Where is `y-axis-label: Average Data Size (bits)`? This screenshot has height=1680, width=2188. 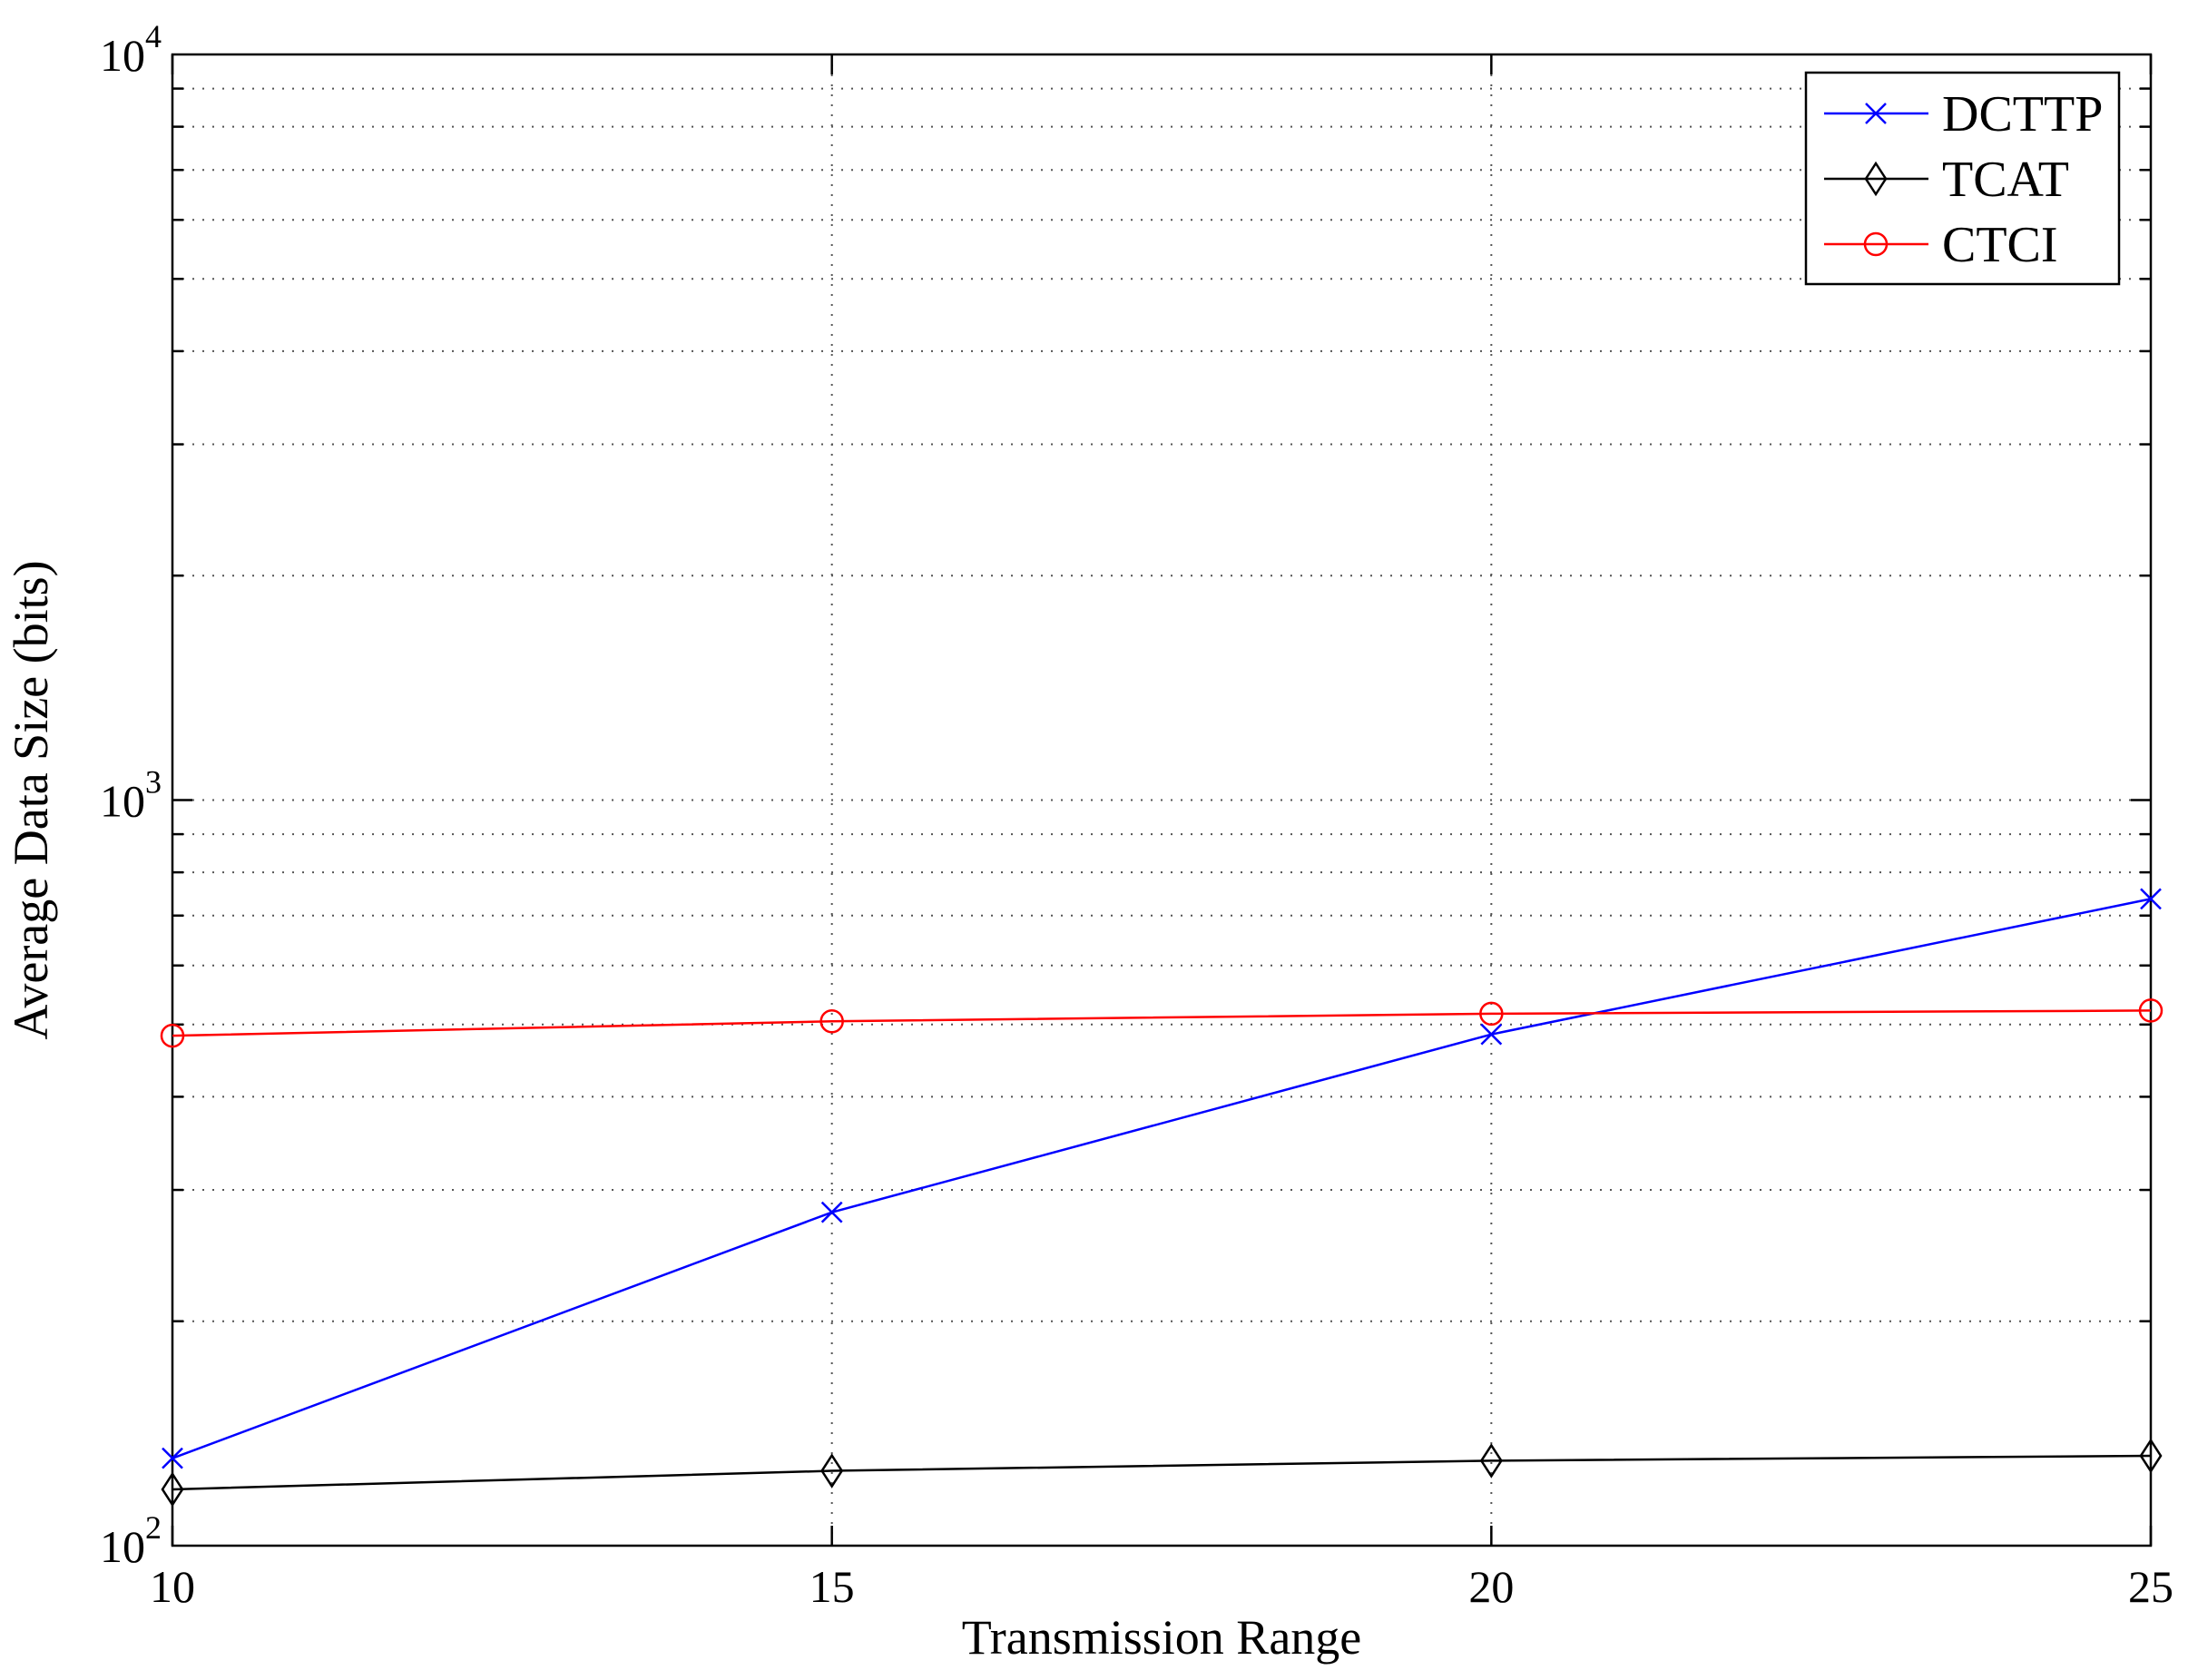
y-axis-label: Average Data Size (bits) is located at coordinates (31, 799).